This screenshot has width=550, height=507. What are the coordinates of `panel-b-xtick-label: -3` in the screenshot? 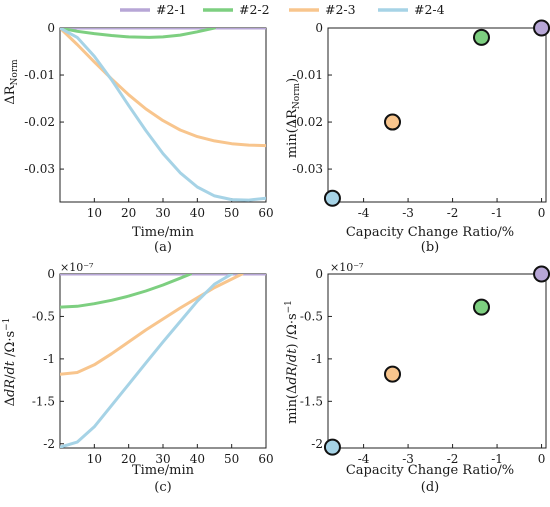 It's located at (408, 213).